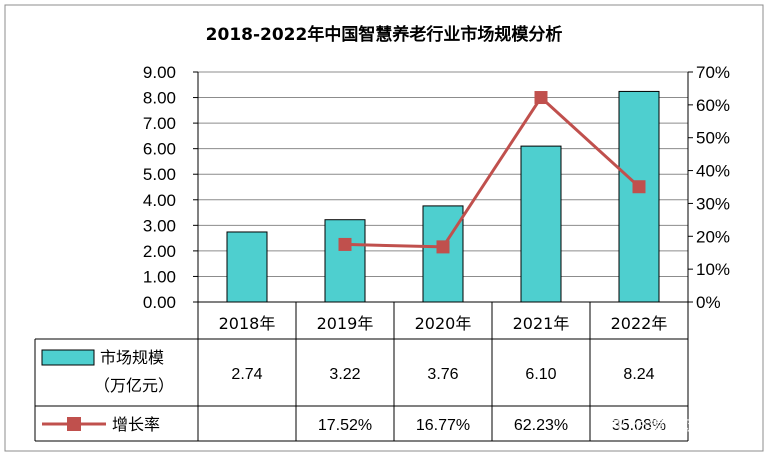  Describe the element at coordinates (344, 374) in the screenshot. I see `bar-value-label: 3.22` at that location.